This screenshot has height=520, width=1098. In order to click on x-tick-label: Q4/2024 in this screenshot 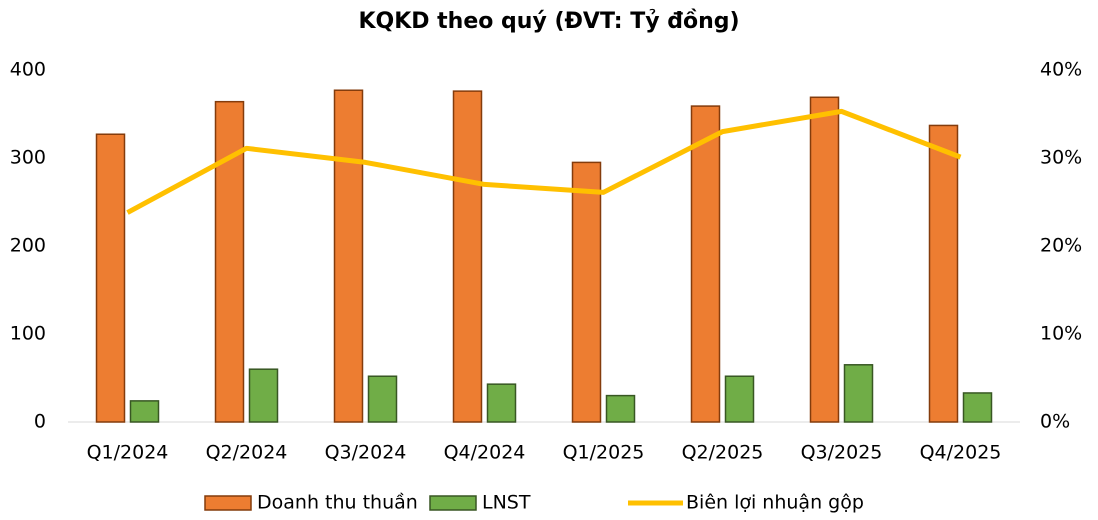, I will do `click(485, 453)`.